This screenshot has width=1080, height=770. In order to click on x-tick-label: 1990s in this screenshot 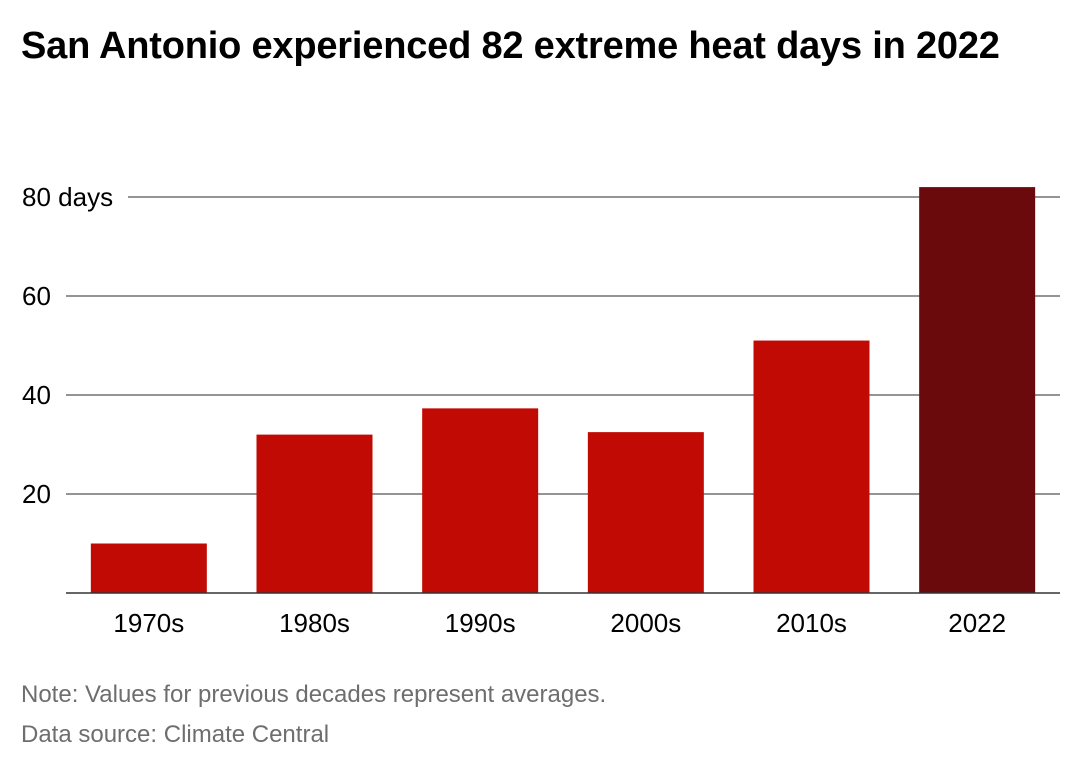, I will do `click(480, 623)`.